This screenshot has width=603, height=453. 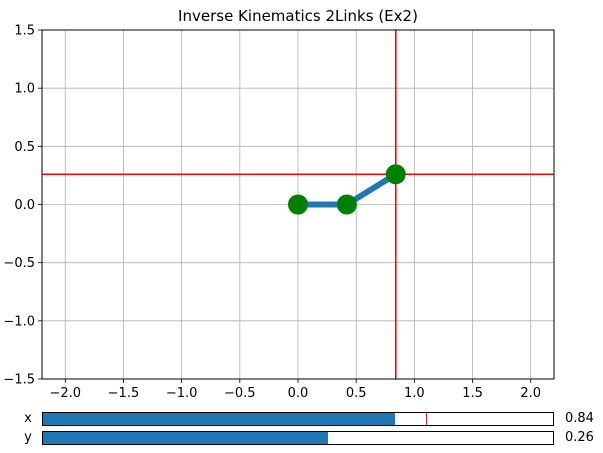 I want to click on x-tick-label: −2.0, so click(x=65, y=393).